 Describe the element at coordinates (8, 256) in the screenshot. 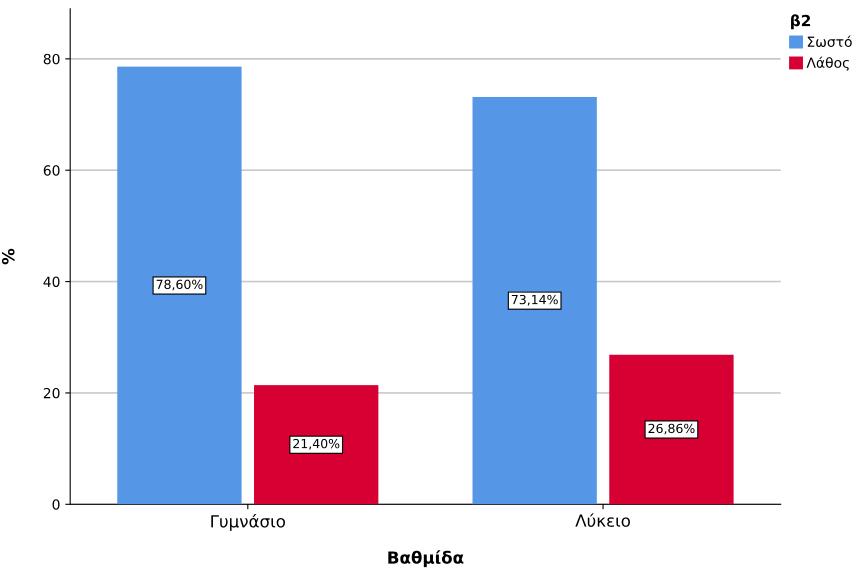

I see `y-axis-title: %` at that location.